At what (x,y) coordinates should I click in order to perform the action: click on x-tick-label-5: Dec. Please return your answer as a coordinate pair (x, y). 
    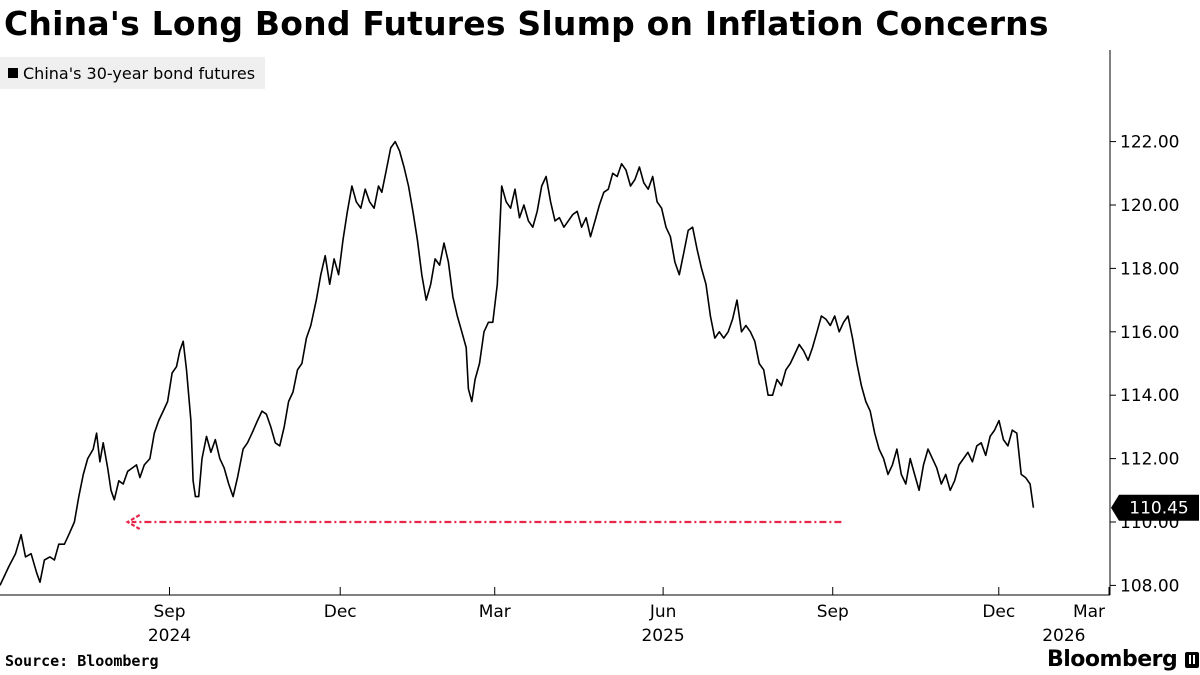
    Looking at the image, I should click on (998, 612).